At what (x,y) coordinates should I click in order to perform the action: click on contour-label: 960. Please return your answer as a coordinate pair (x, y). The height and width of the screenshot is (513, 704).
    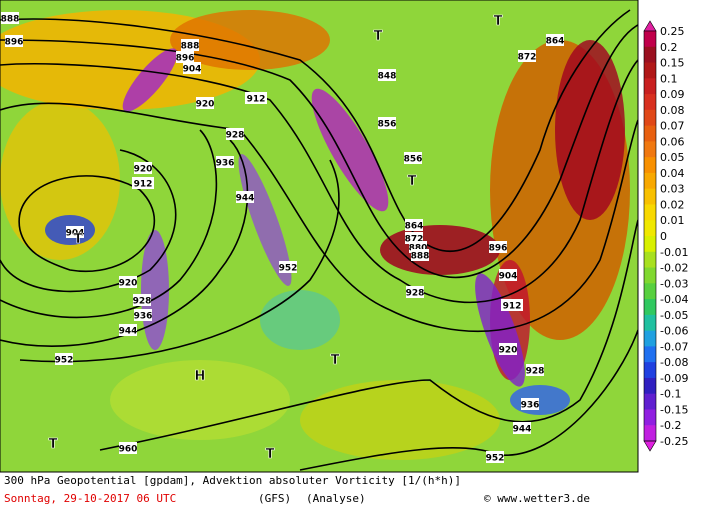
    Looking at the image, I should click on (128, 450).